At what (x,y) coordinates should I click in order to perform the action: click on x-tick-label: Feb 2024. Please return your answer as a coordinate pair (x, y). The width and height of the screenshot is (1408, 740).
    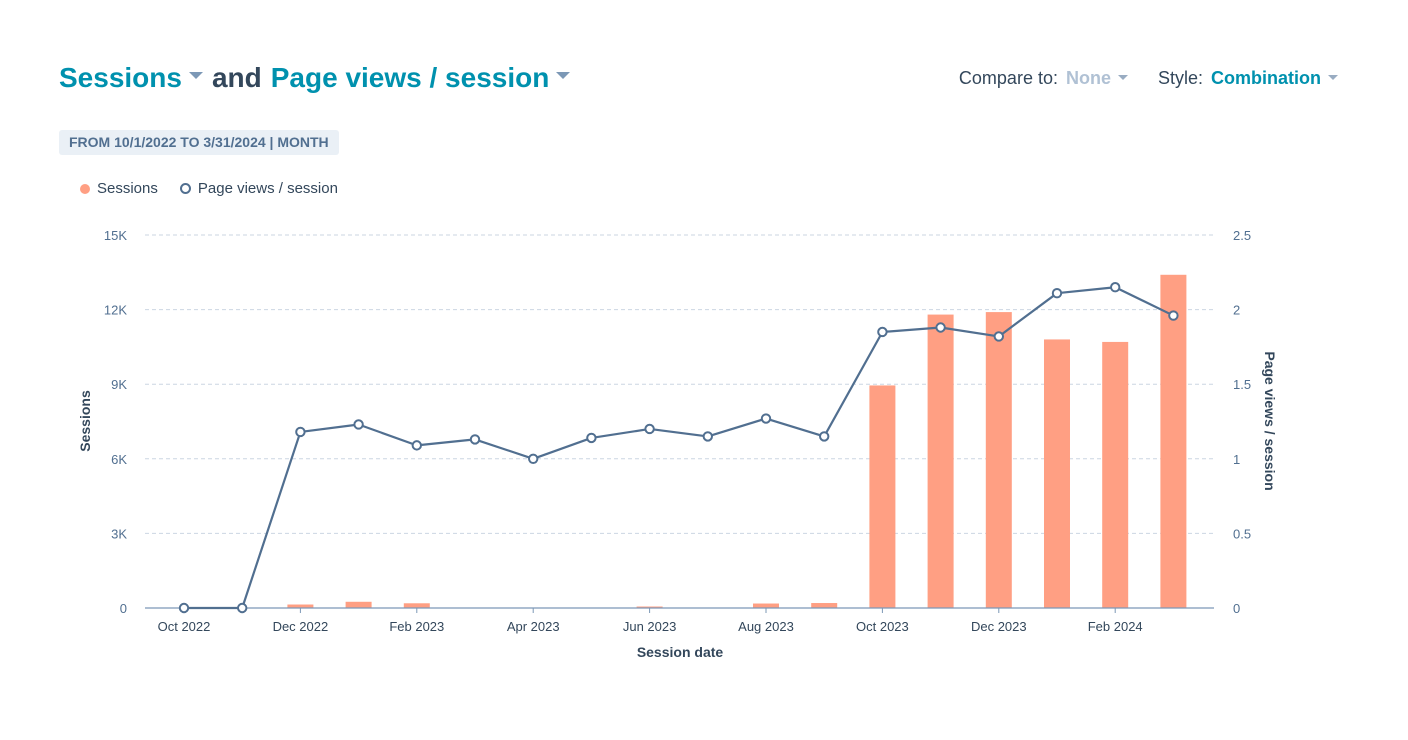
    Looking at the image, I should click on (1115, 626).